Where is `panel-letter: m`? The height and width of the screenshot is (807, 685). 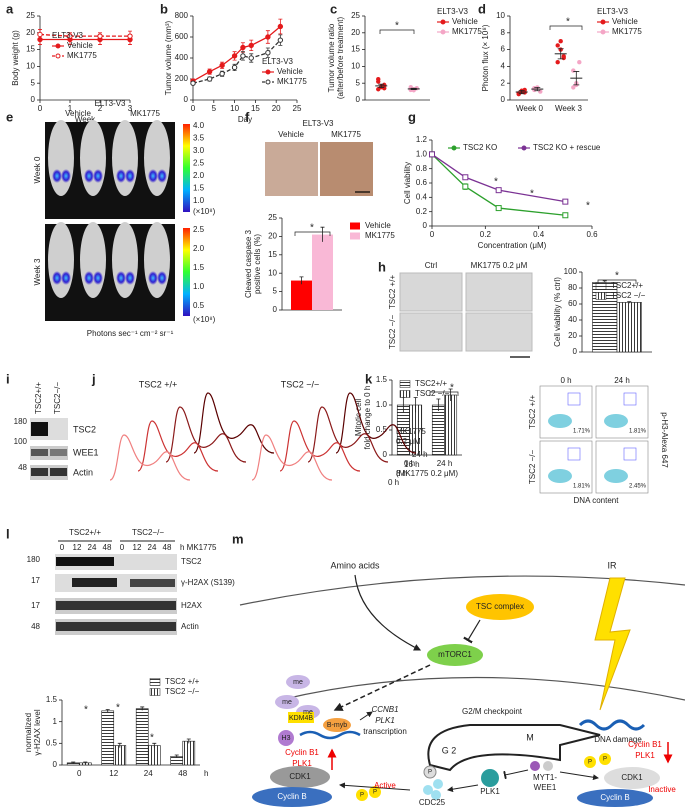 panel-letter: m is located at coordinates (238, 538).